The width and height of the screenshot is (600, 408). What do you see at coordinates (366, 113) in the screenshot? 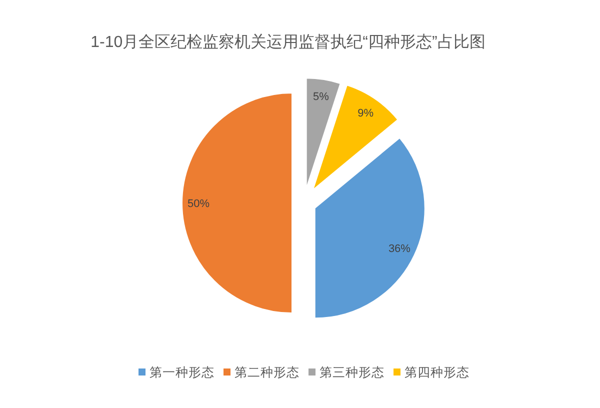
I see `data-label: 9%` at bounding box center [366, 113].